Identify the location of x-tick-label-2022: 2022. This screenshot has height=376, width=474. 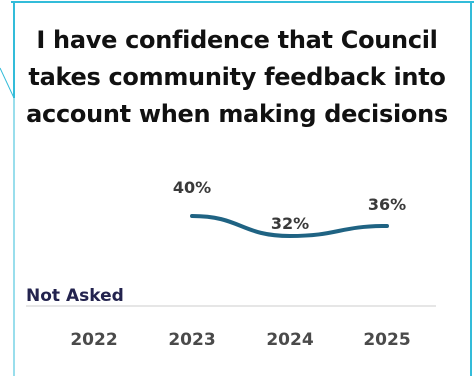
(93, 340).